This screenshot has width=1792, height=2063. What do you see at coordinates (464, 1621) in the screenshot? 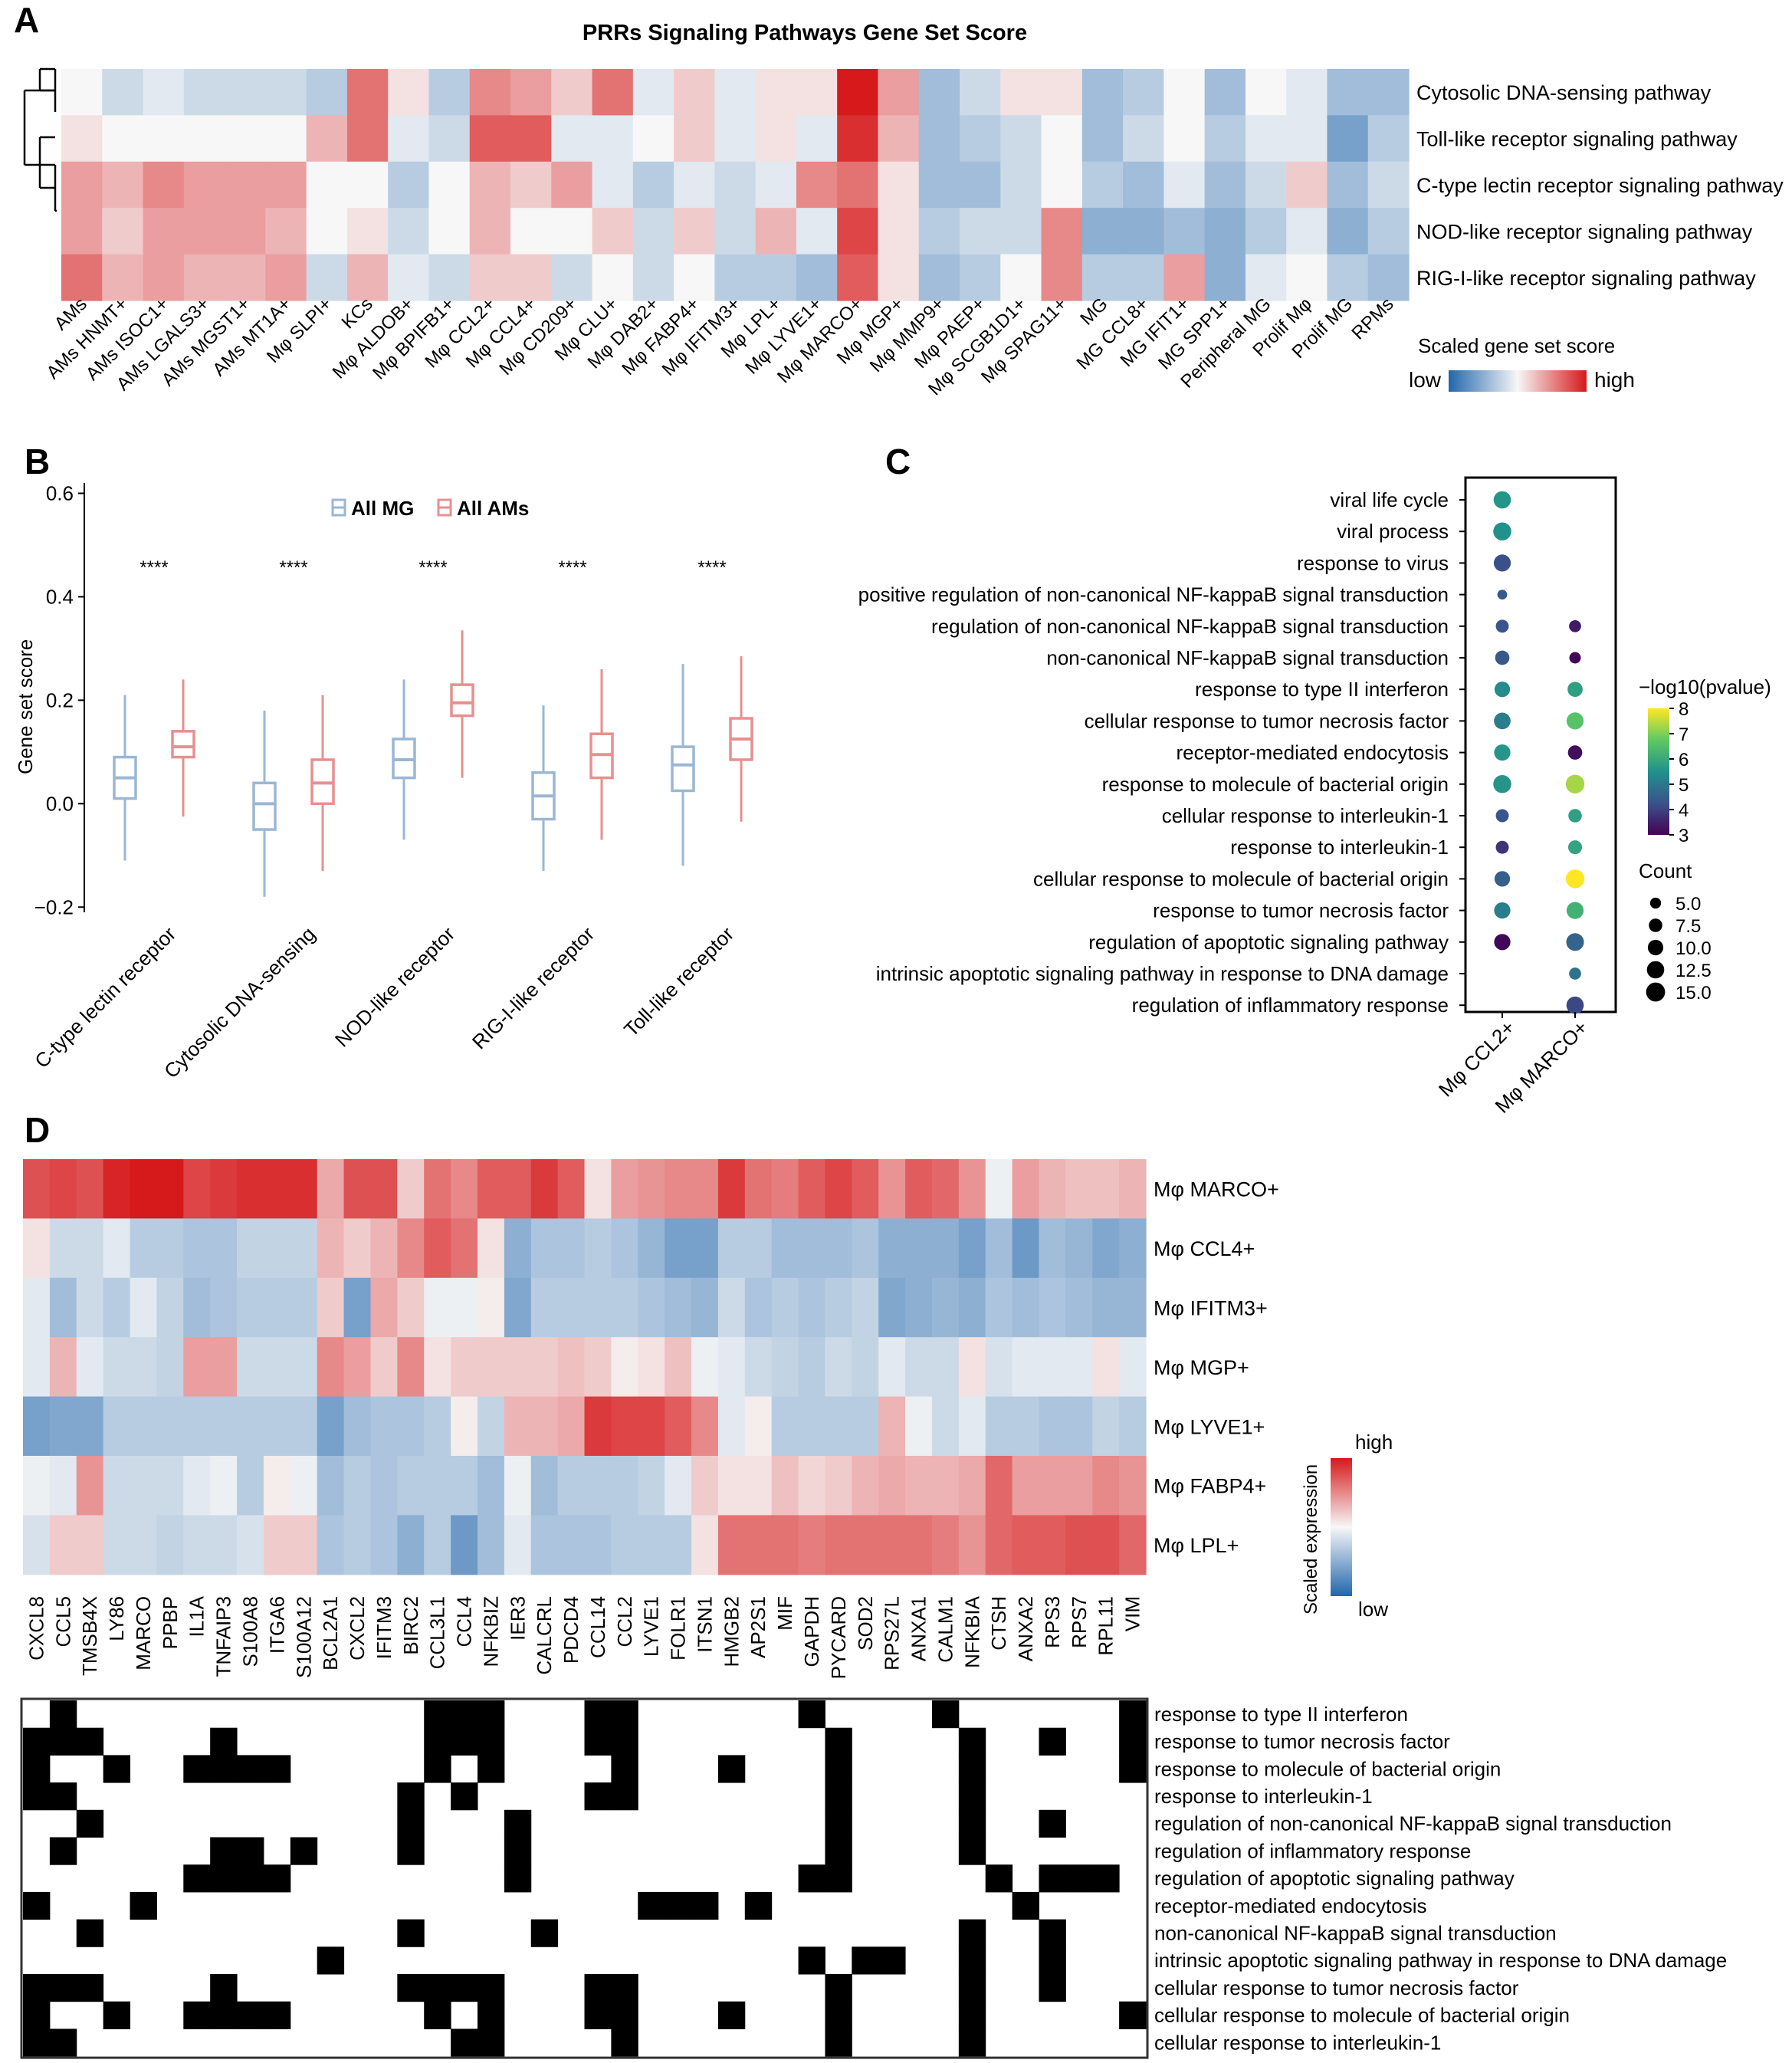
I see `heat-d-col-label: CCL4` at bounding box center [464, 1621].